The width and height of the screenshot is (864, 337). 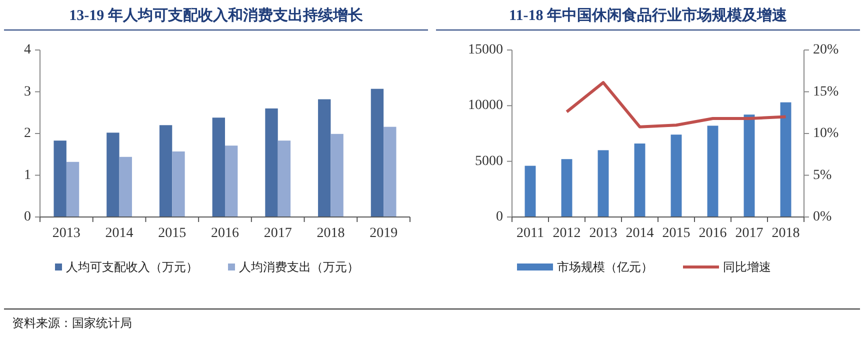 I want to click on legend-label: 人均消费支出（万元）, so click(x=299, y=267).